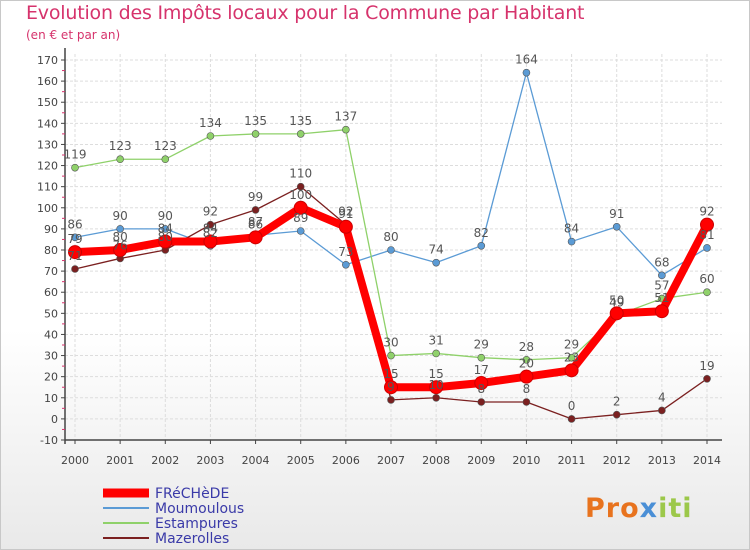  Describe the element at coordinates (436, 250) in the screenshot. I see `data-label: 74` at that location.